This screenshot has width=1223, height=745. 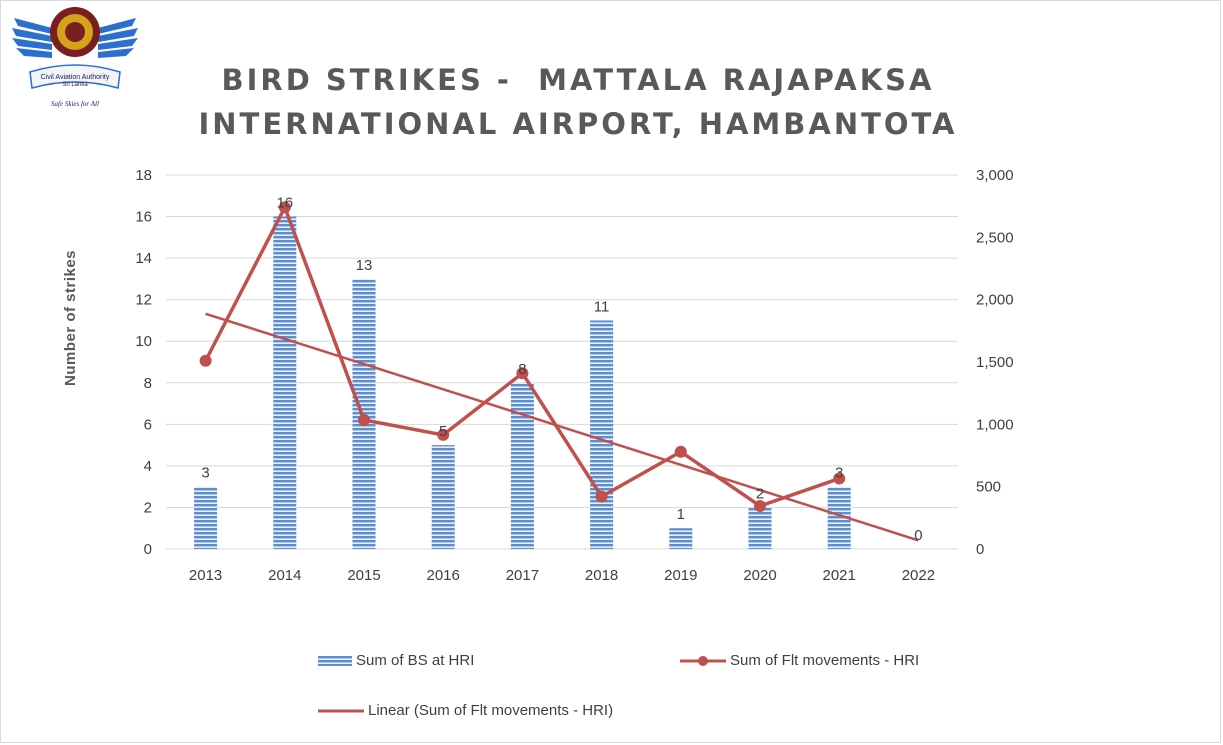 What do you see at coordinates (148, 383) in the screenshot?
I see `y-tick-label: 8` at bounding box center [148, 383].